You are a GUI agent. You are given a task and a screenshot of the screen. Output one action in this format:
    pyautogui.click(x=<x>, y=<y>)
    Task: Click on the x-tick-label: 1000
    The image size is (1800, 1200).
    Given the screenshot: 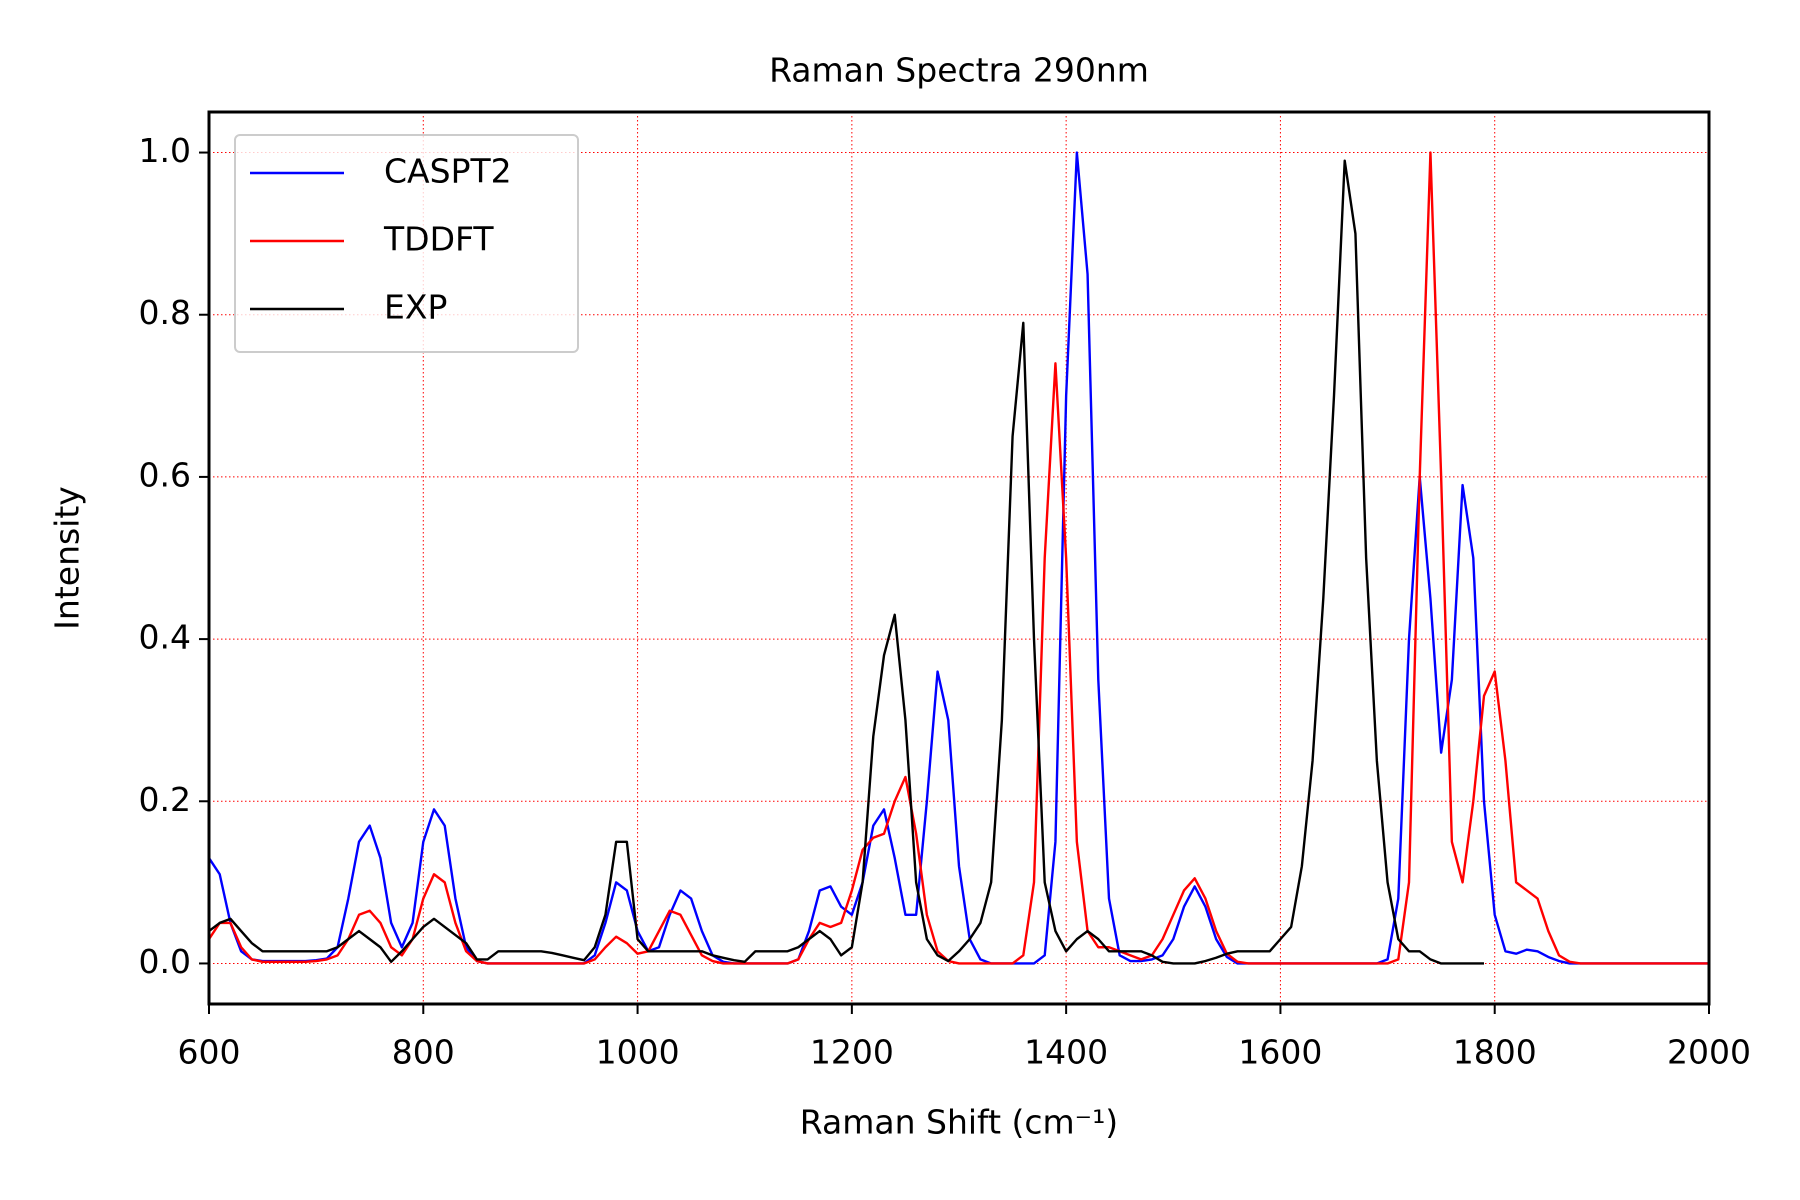 What is the action you would take?
    pyautogui.click(x=638, y=1052)
    